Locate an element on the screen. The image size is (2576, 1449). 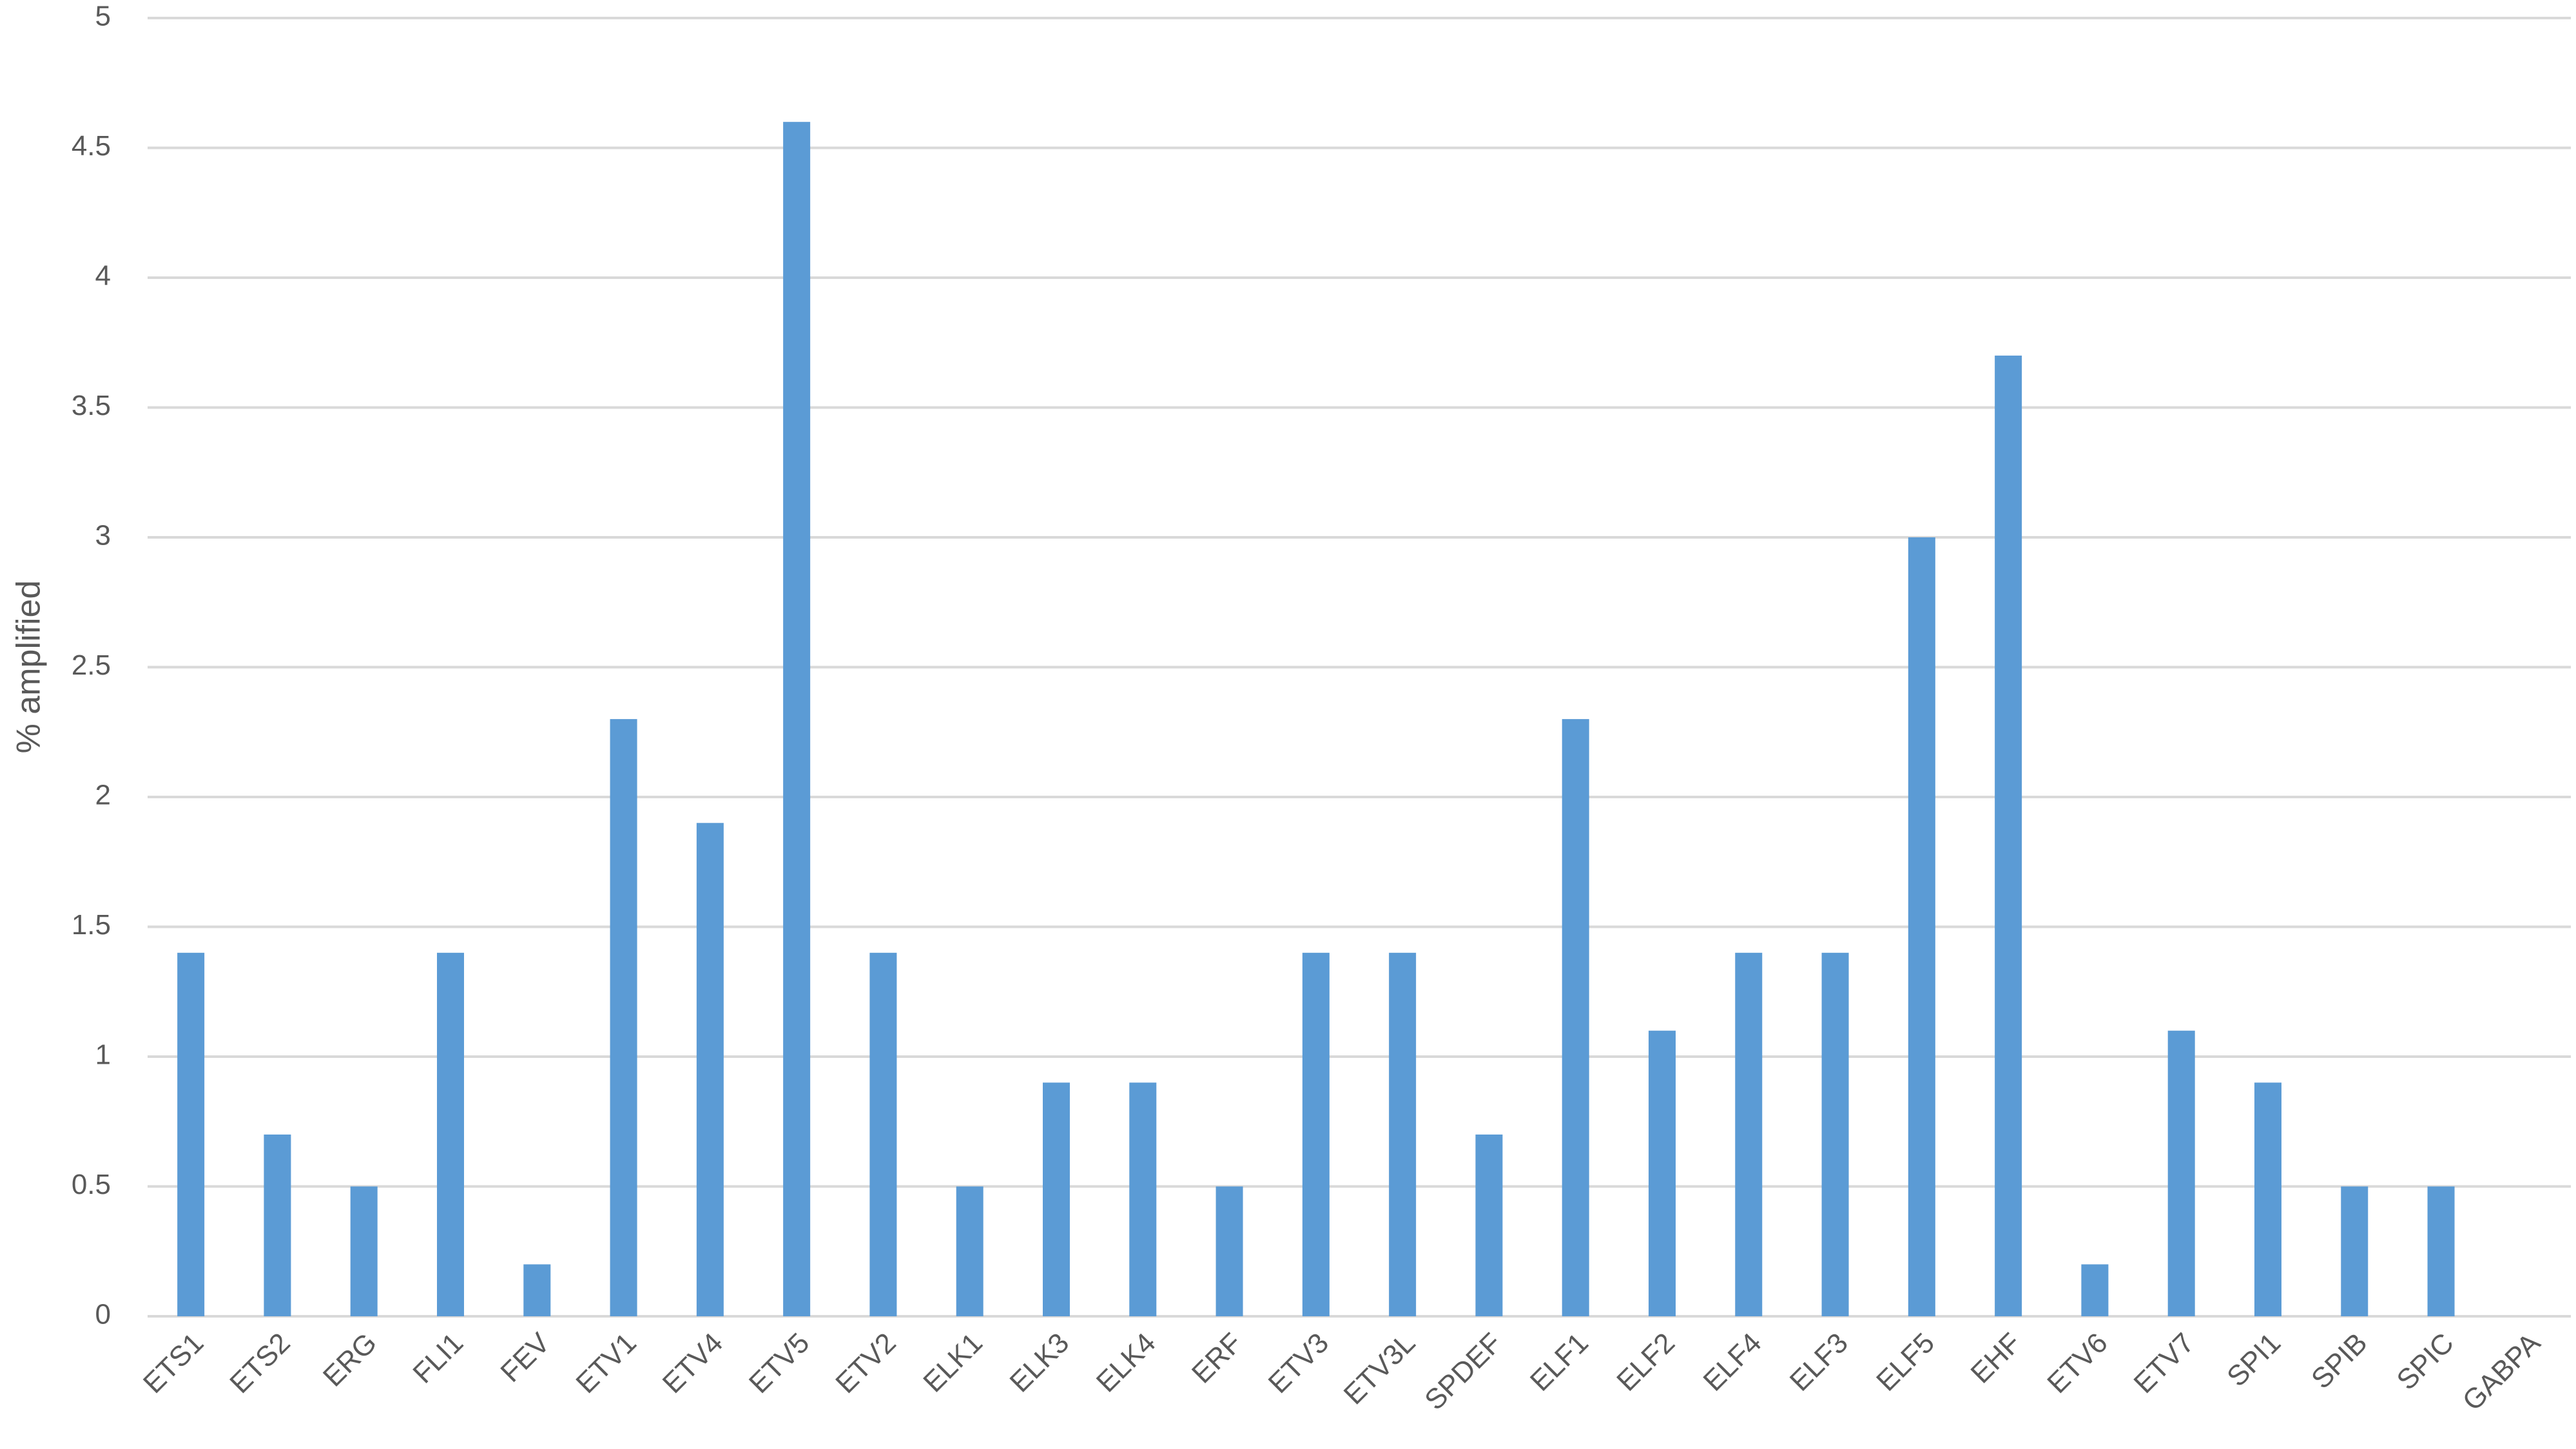
x-tick-label: ELK3 is located at coordinates (1040, 1363).